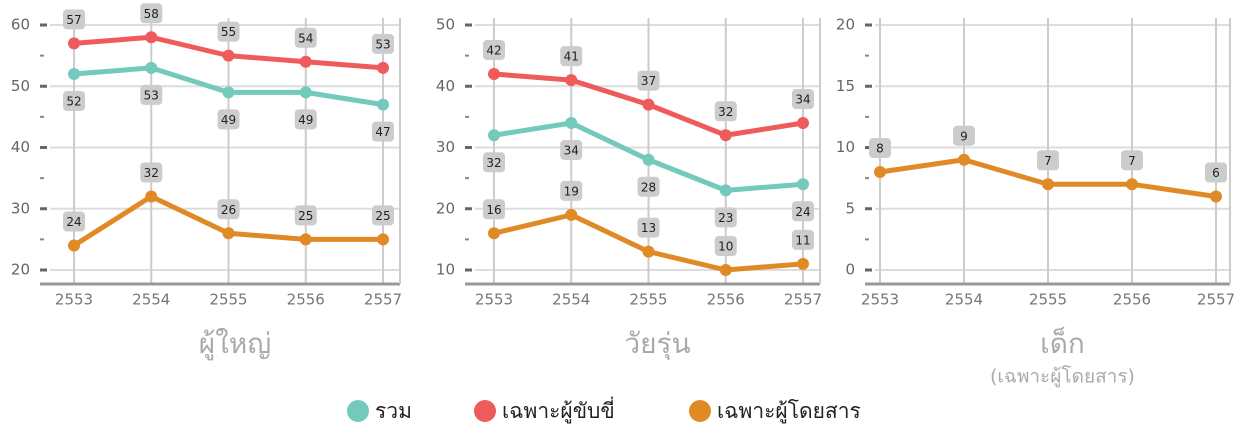  Describe the element at coordinates (228, 32) in the screenshot. I see `data-label: 55` at that location.